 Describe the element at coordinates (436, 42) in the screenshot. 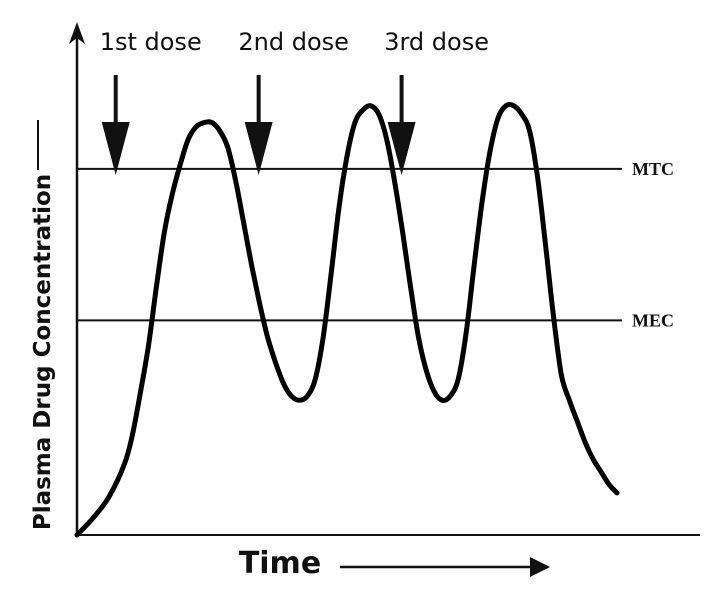

I see `dose-label-3: 3rd dose` at that location.